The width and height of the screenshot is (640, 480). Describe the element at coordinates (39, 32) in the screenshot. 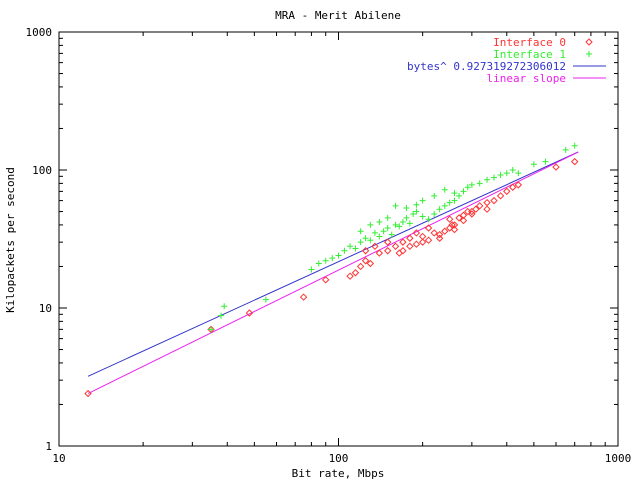

I see `y-tick-label: 1000` at that location.